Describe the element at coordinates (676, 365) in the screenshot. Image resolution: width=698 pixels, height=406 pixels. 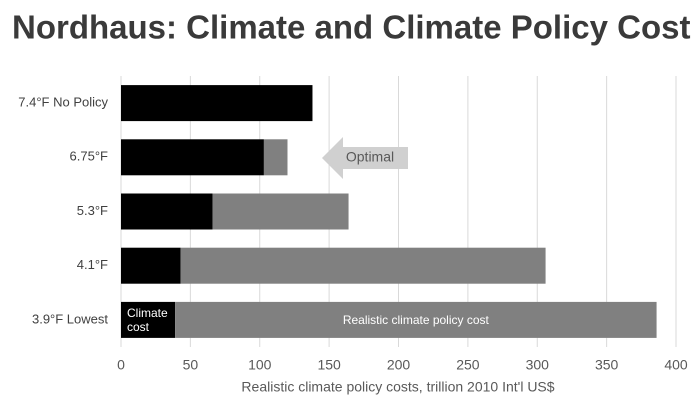
I see `x-tick-label: 400` at that location.